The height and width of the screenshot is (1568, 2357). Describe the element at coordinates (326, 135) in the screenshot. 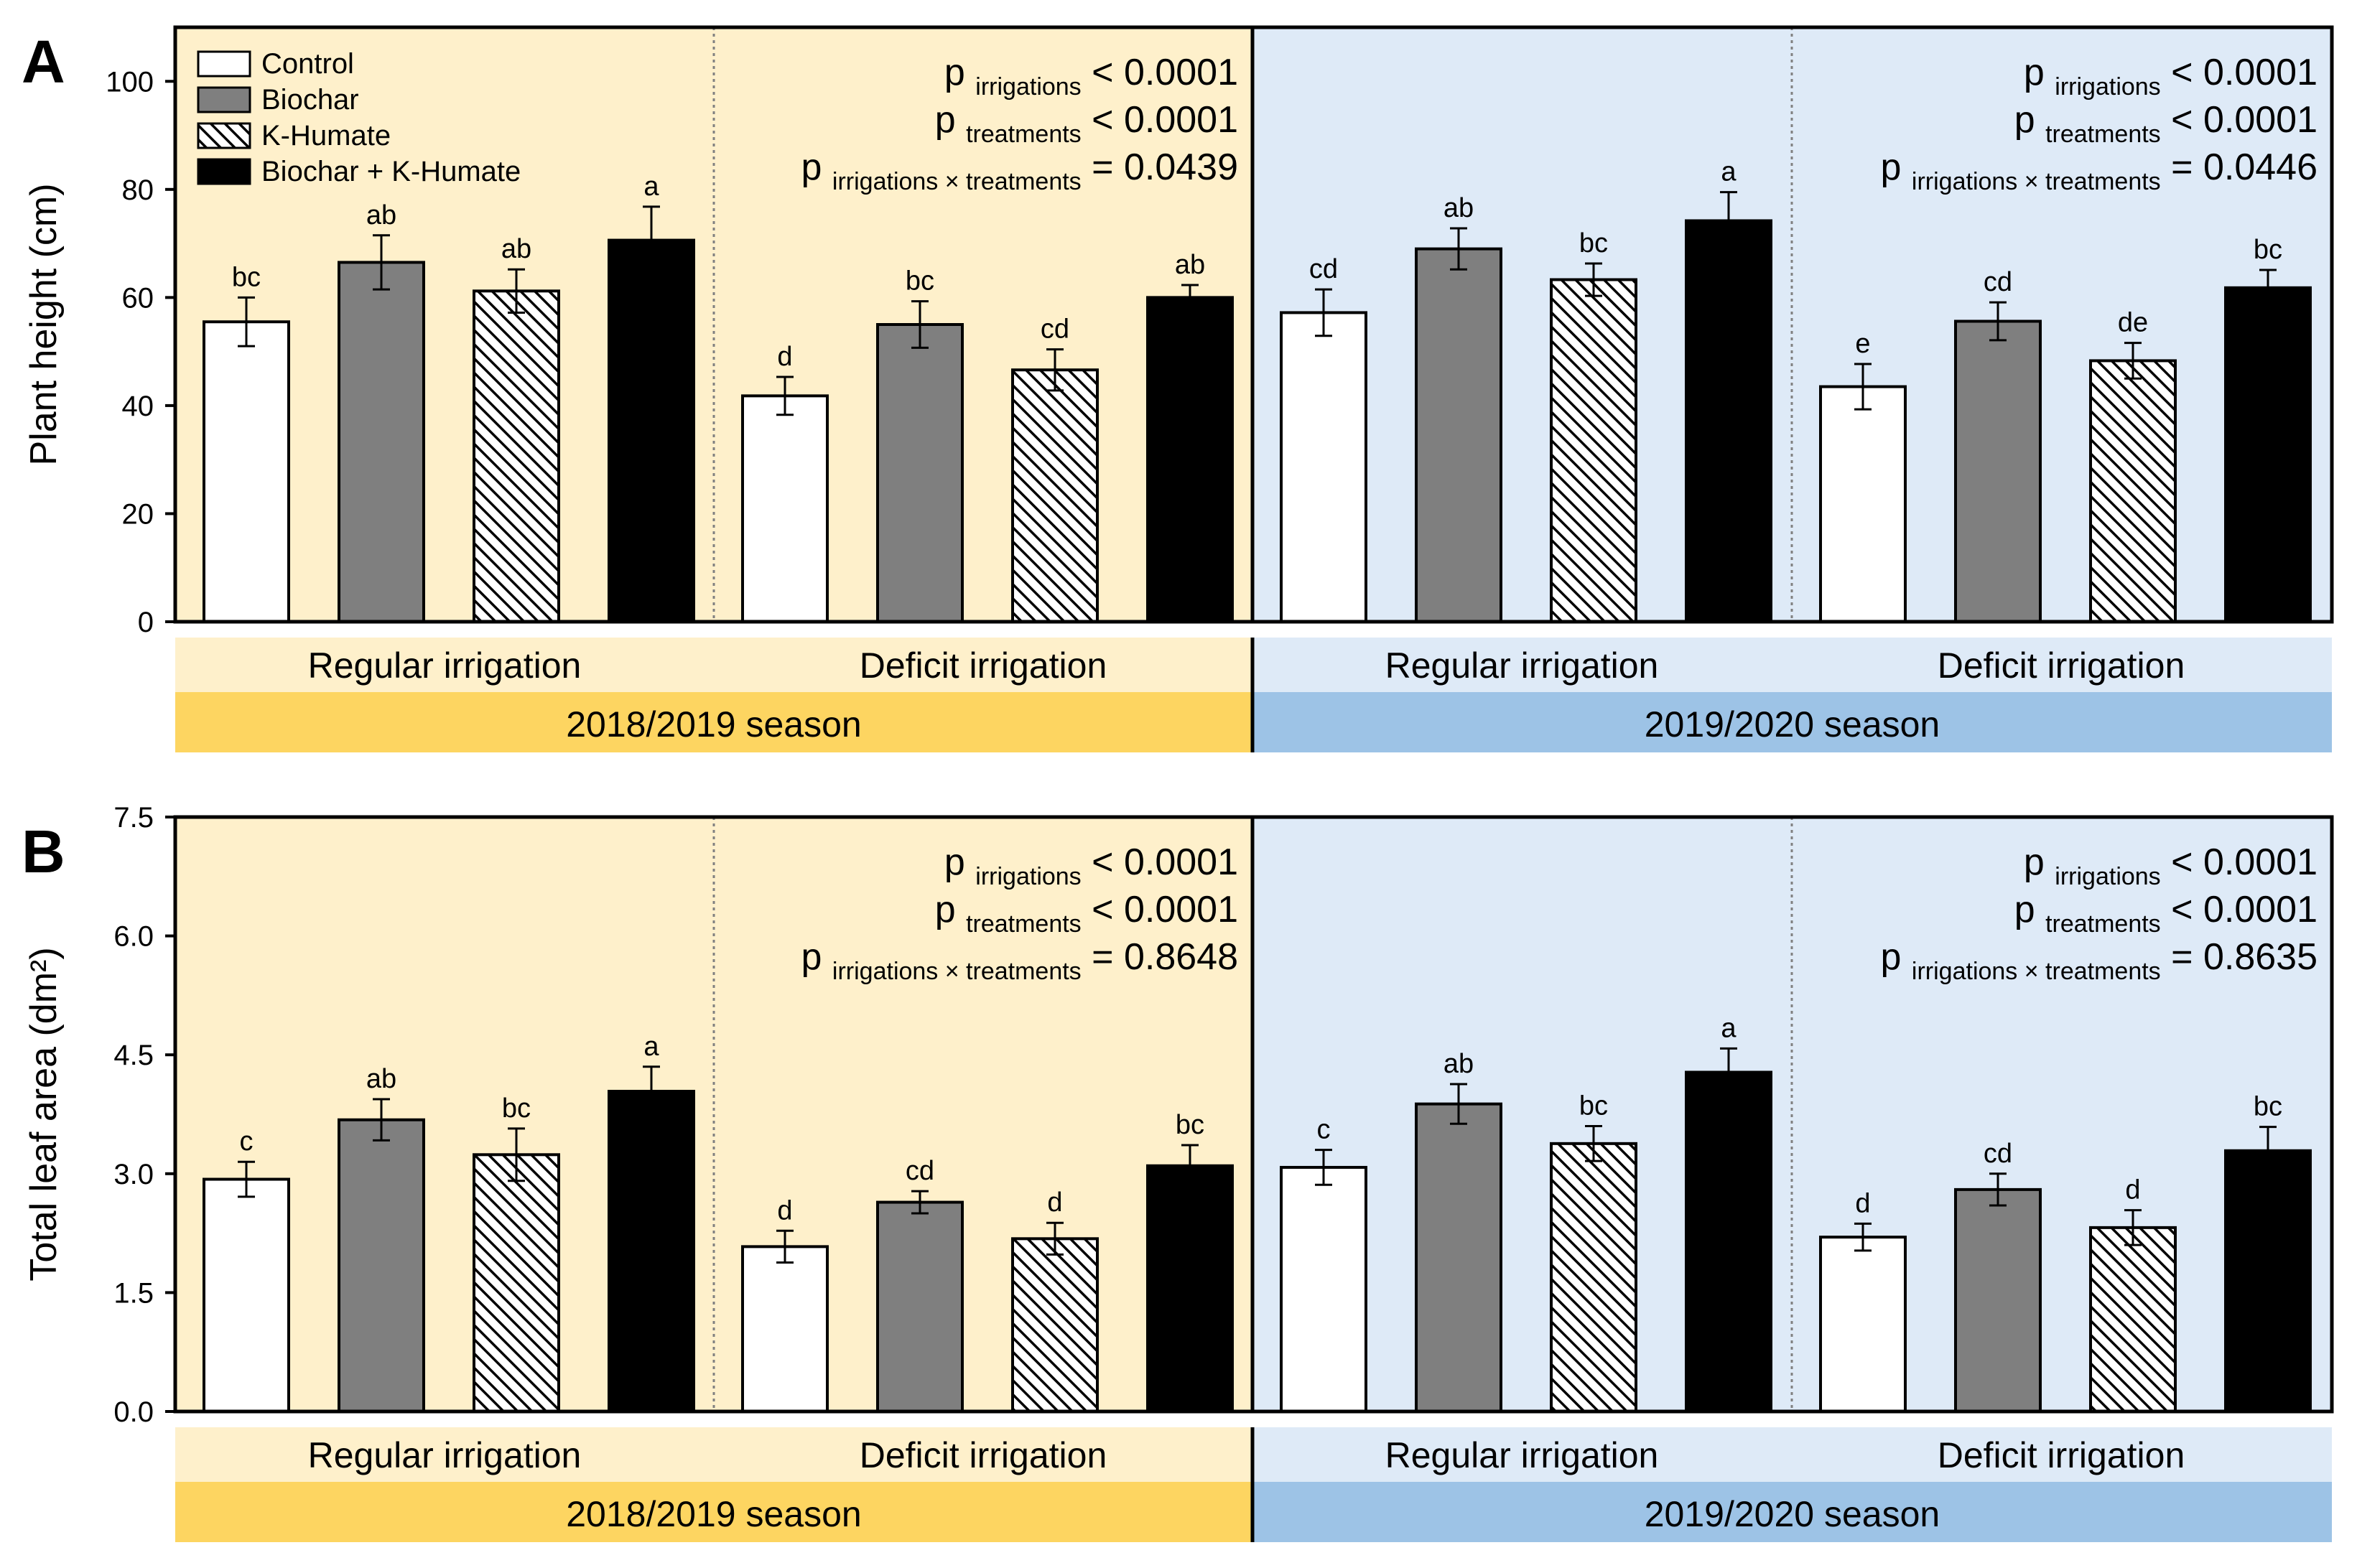

I see `legend-label: K-Humate` at that location.